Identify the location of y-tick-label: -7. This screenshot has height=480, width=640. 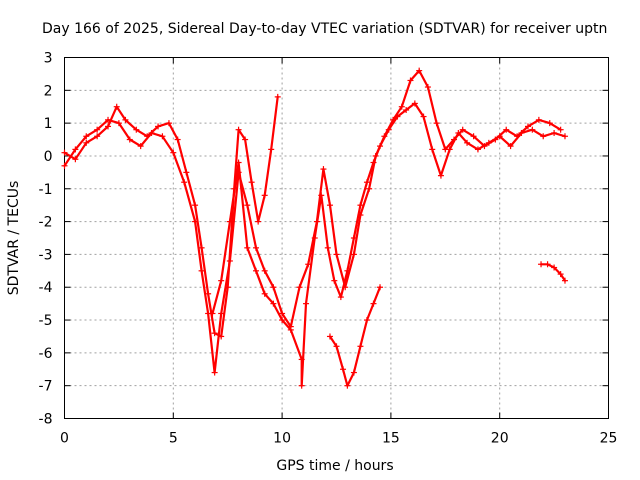
(46, 387).